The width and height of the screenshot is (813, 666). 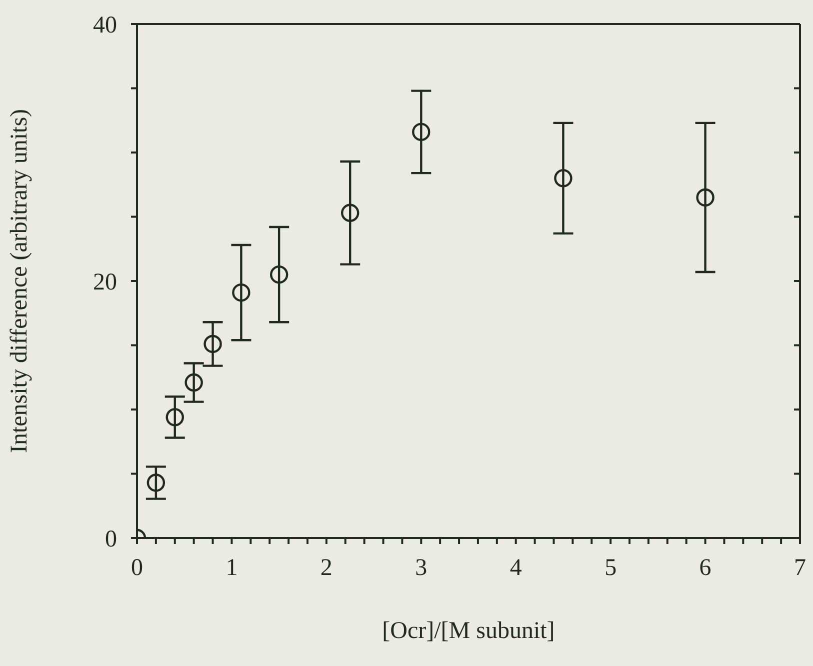 What do you see at coordinates (232, 568) in the screenshot?
I see `x-tick-label: 1` at bounding box center [232, 568].